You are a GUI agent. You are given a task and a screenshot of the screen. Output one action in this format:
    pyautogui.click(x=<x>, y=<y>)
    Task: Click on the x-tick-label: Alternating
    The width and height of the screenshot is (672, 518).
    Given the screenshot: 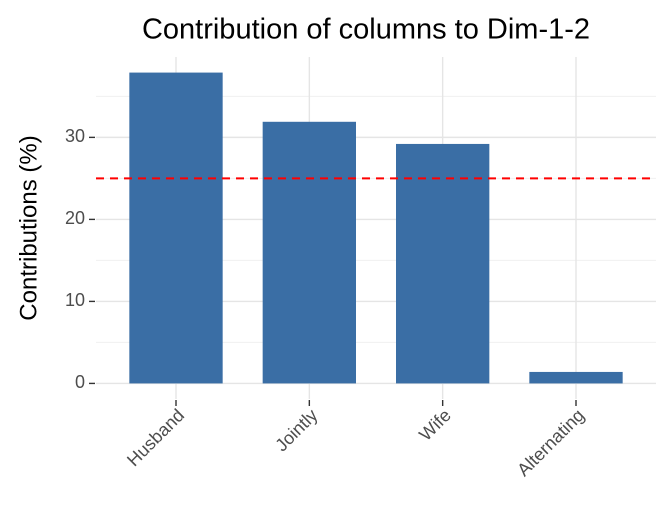 What is the action you would take?
    pyautogui.click(x=550, y=442)
    